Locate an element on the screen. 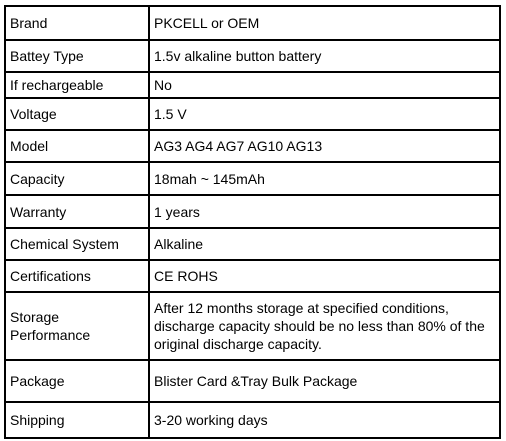 Image resolution: width=506 pixels, height=441 pixels. property-value: 1.5 V is located at coordinates (324, 114).